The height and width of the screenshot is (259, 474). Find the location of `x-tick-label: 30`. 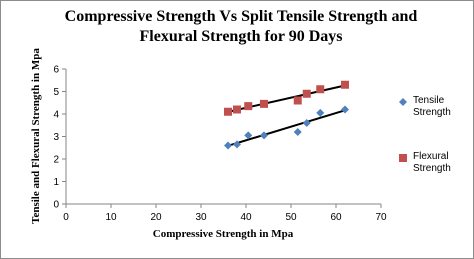

x-tick-label: 30 is located at coordinates (201, 217).